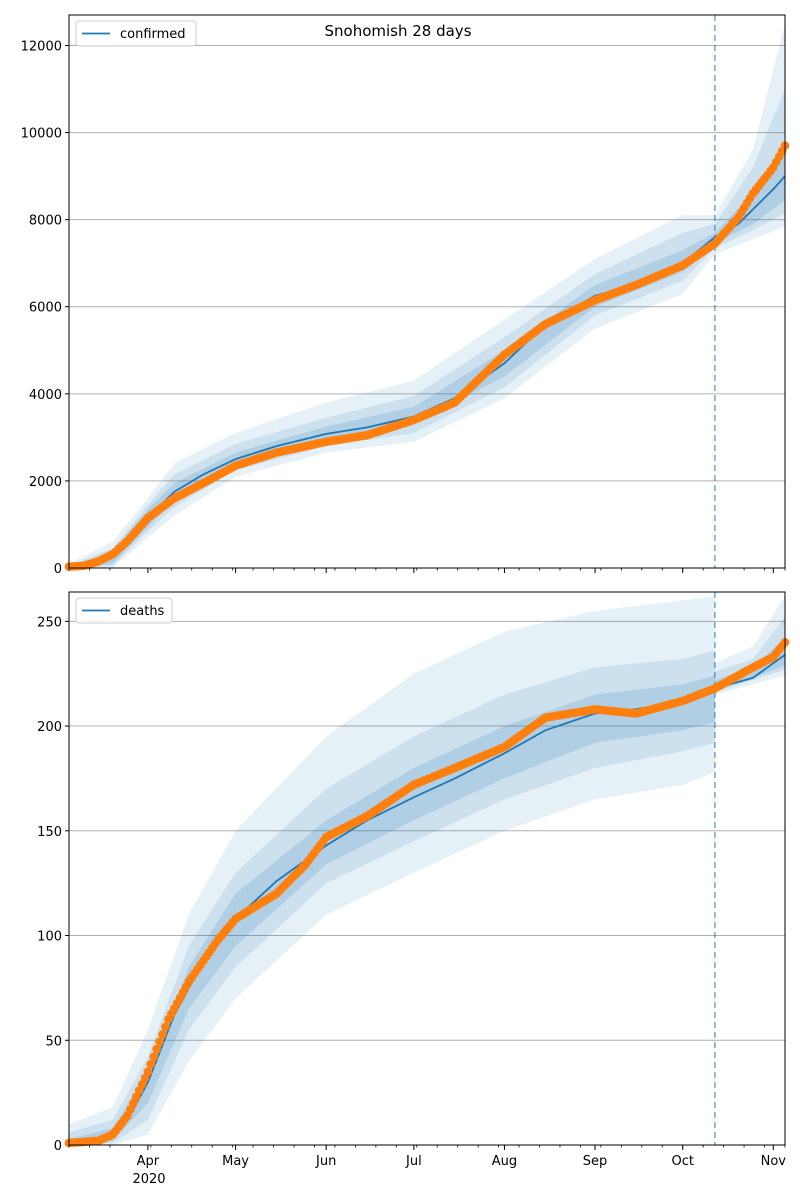  Describe the element at coordinates (148, 1161) in the screenshot. I see `x-tick-label: Apr` at that location.